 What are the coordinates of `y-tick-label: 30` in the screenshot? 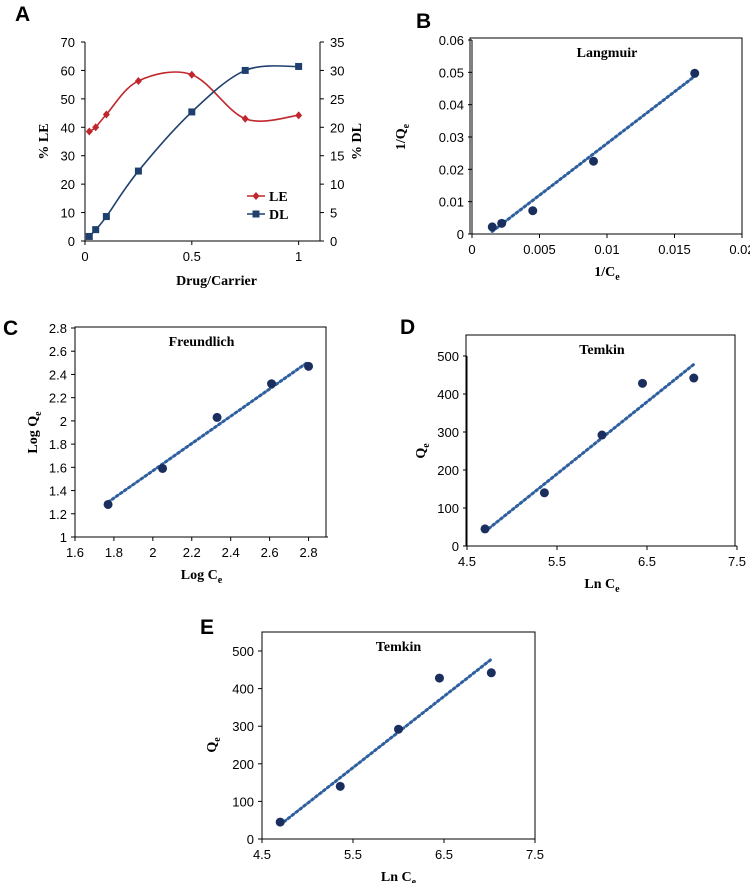 It's located at (68, 156).